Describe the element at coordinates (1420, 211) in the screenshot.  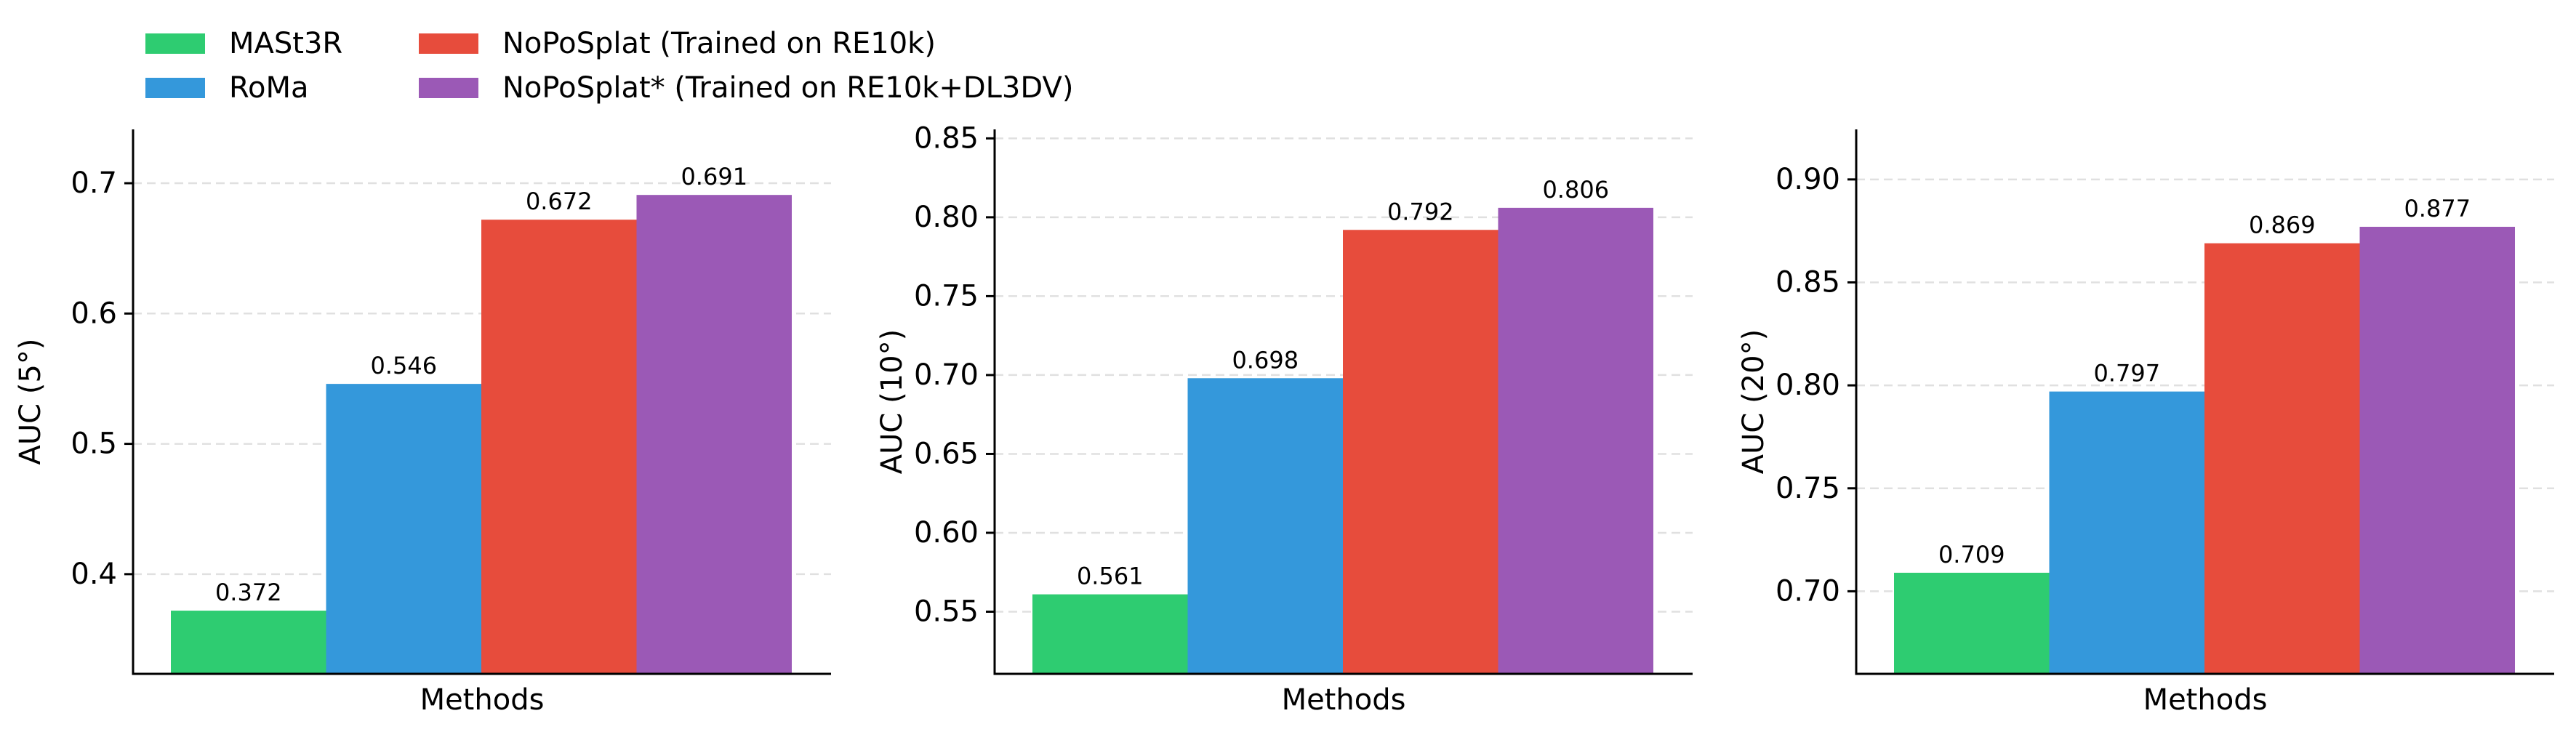
I see `bar-value-label: 0.792` at that location.